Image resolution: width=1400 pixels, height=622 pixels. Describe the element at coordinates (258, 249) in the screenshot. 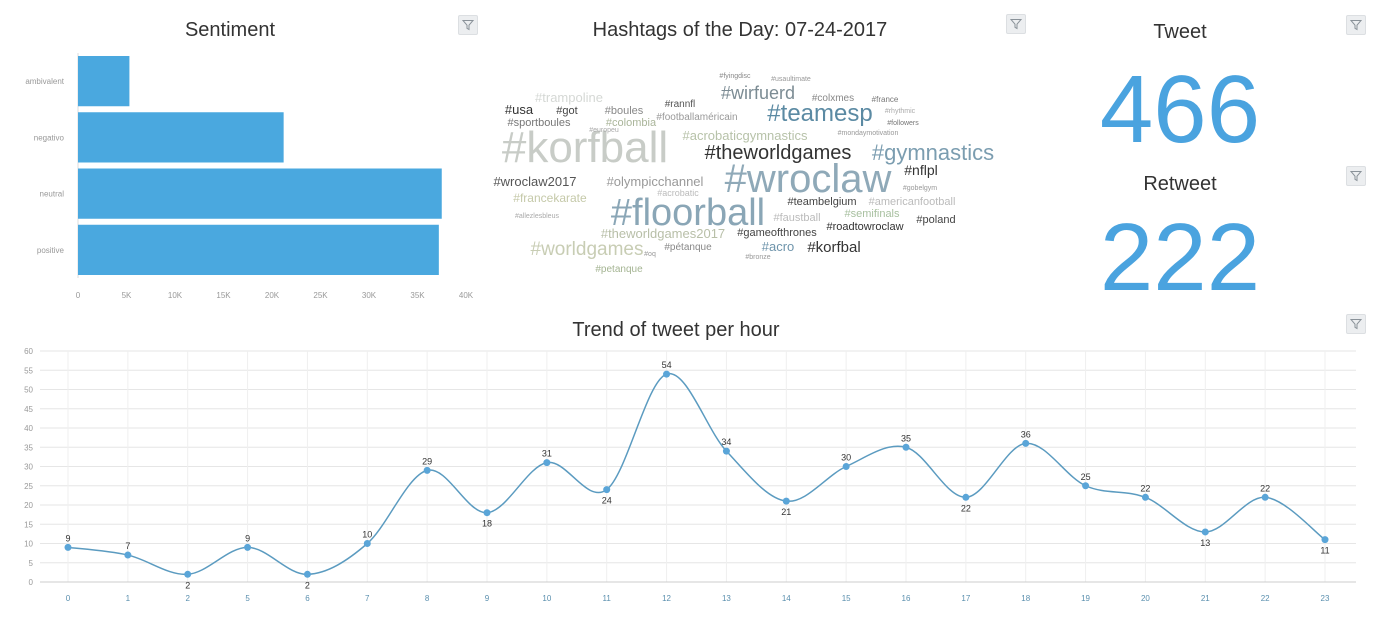

I see `sentiment-bar-positive` at that location.